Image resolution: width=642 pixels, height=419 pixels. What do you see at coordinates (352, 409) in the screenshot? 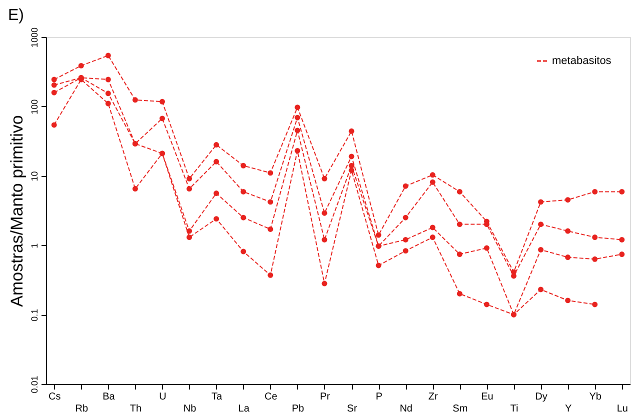
I see `x-tick-label: Sr` at bounding box center [352, 409].